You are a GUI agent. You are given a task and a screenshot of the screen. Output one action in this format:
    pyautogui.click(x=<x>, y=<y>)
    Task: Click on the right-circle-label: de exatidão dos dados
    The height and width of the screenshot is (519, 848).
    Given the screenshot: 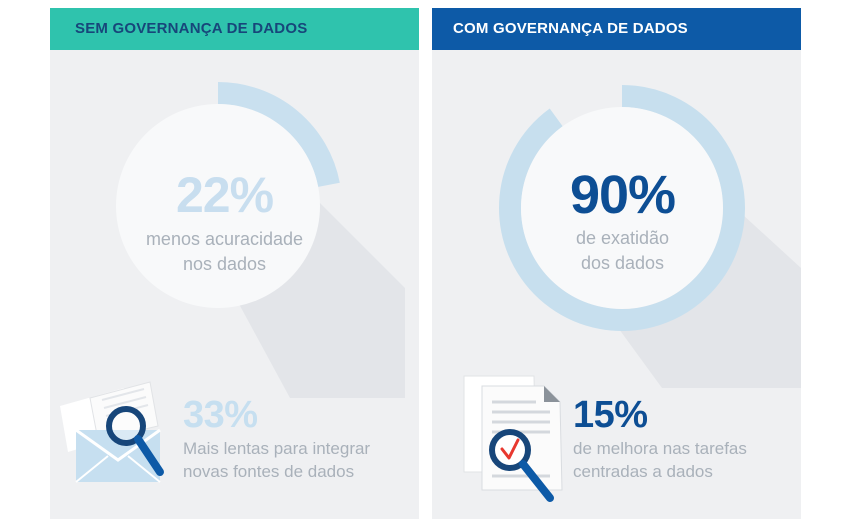 What is the action you would take?
    pyautogui.click(x=622, y=250)
    